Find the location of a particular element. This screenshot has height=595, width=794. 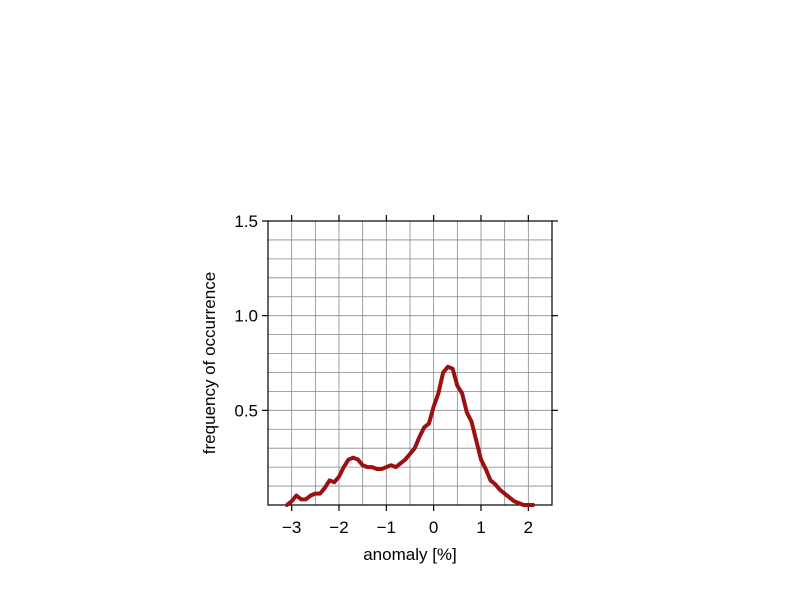

x-tick-label: 0 is located at coordinates (433, 527).